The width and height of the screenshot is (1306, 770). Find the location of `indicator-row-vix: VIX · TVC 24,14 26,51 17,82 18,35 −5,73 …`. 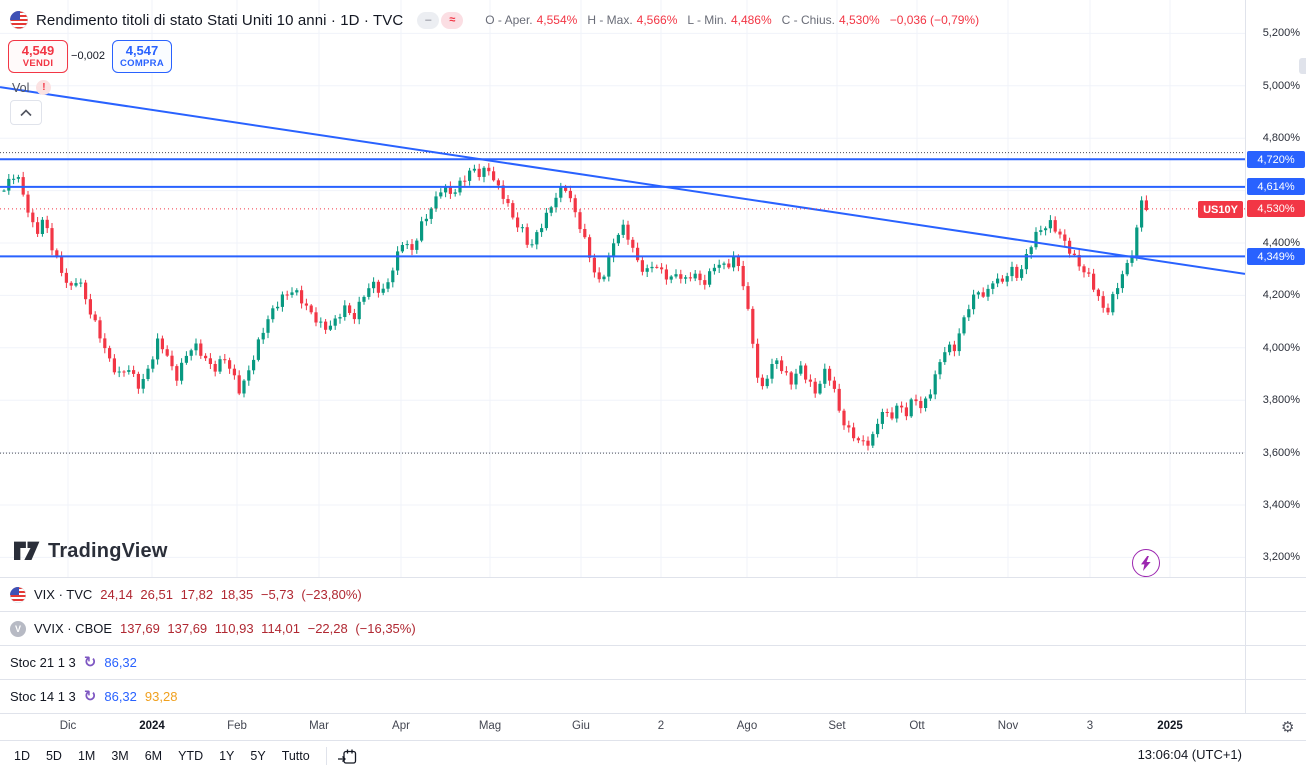

indicator-row-vix: VIX · TVC 24,14 26,51 17,82 18,35 −5,73 … is located at coordinates (653, 595).